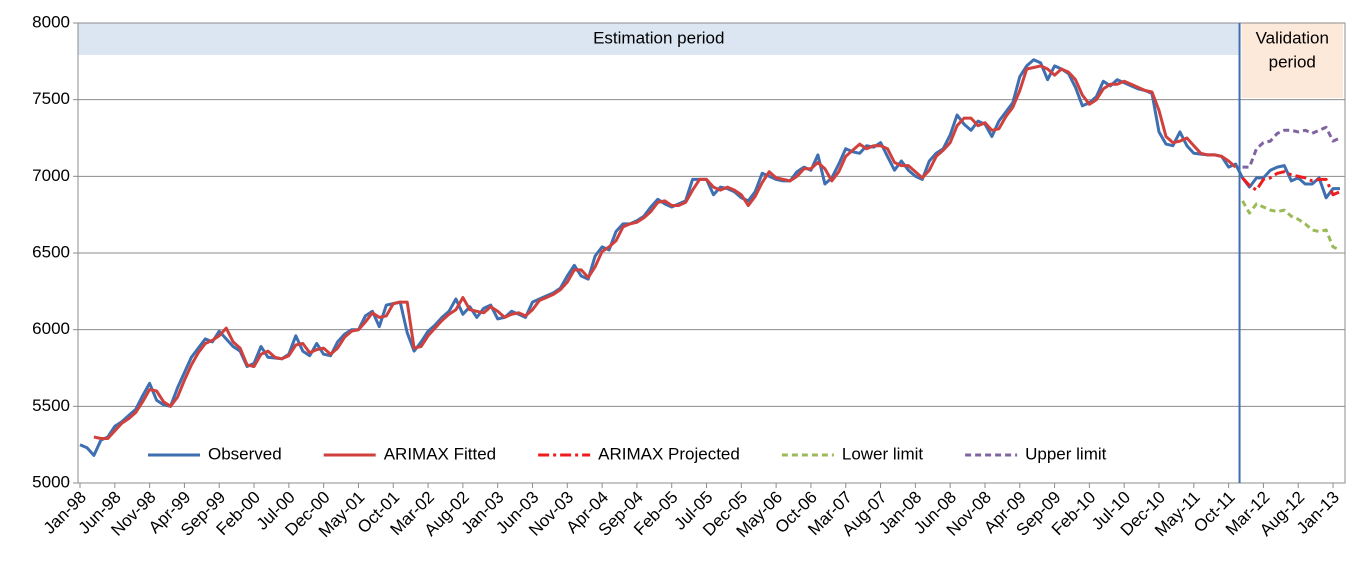  I want to click on legend-label: ARIMAX Projected, so click(669, 453).